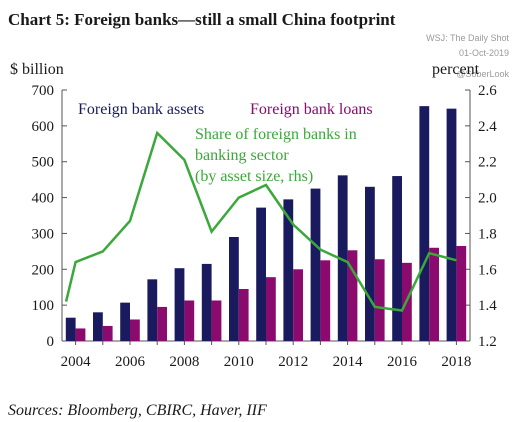 The image size is (525, 422). I want to click on right-axis-tick-label: 1.4, so click(487, 306).